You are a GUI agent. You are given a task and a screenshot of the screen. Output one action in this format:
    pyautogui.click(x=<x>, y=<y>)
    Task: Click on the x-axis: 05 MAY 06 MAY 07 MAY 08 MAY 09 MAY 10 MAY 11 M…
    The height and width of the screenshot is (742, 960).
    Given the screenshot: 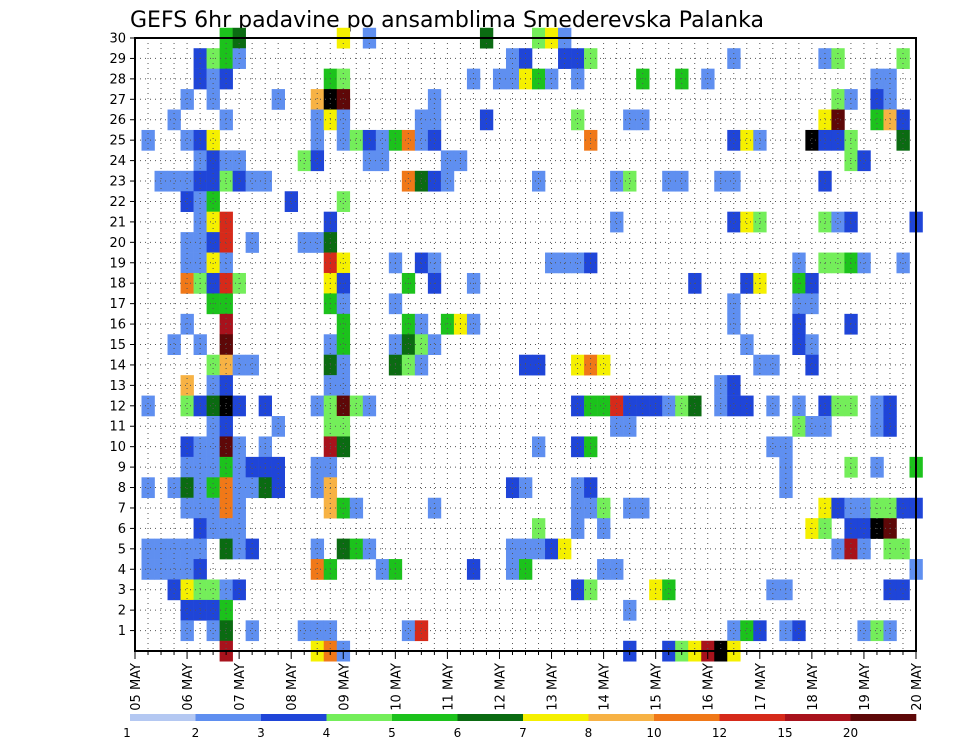 What is the action you would take?
    pyautogui.click(x=527, y=681)
    